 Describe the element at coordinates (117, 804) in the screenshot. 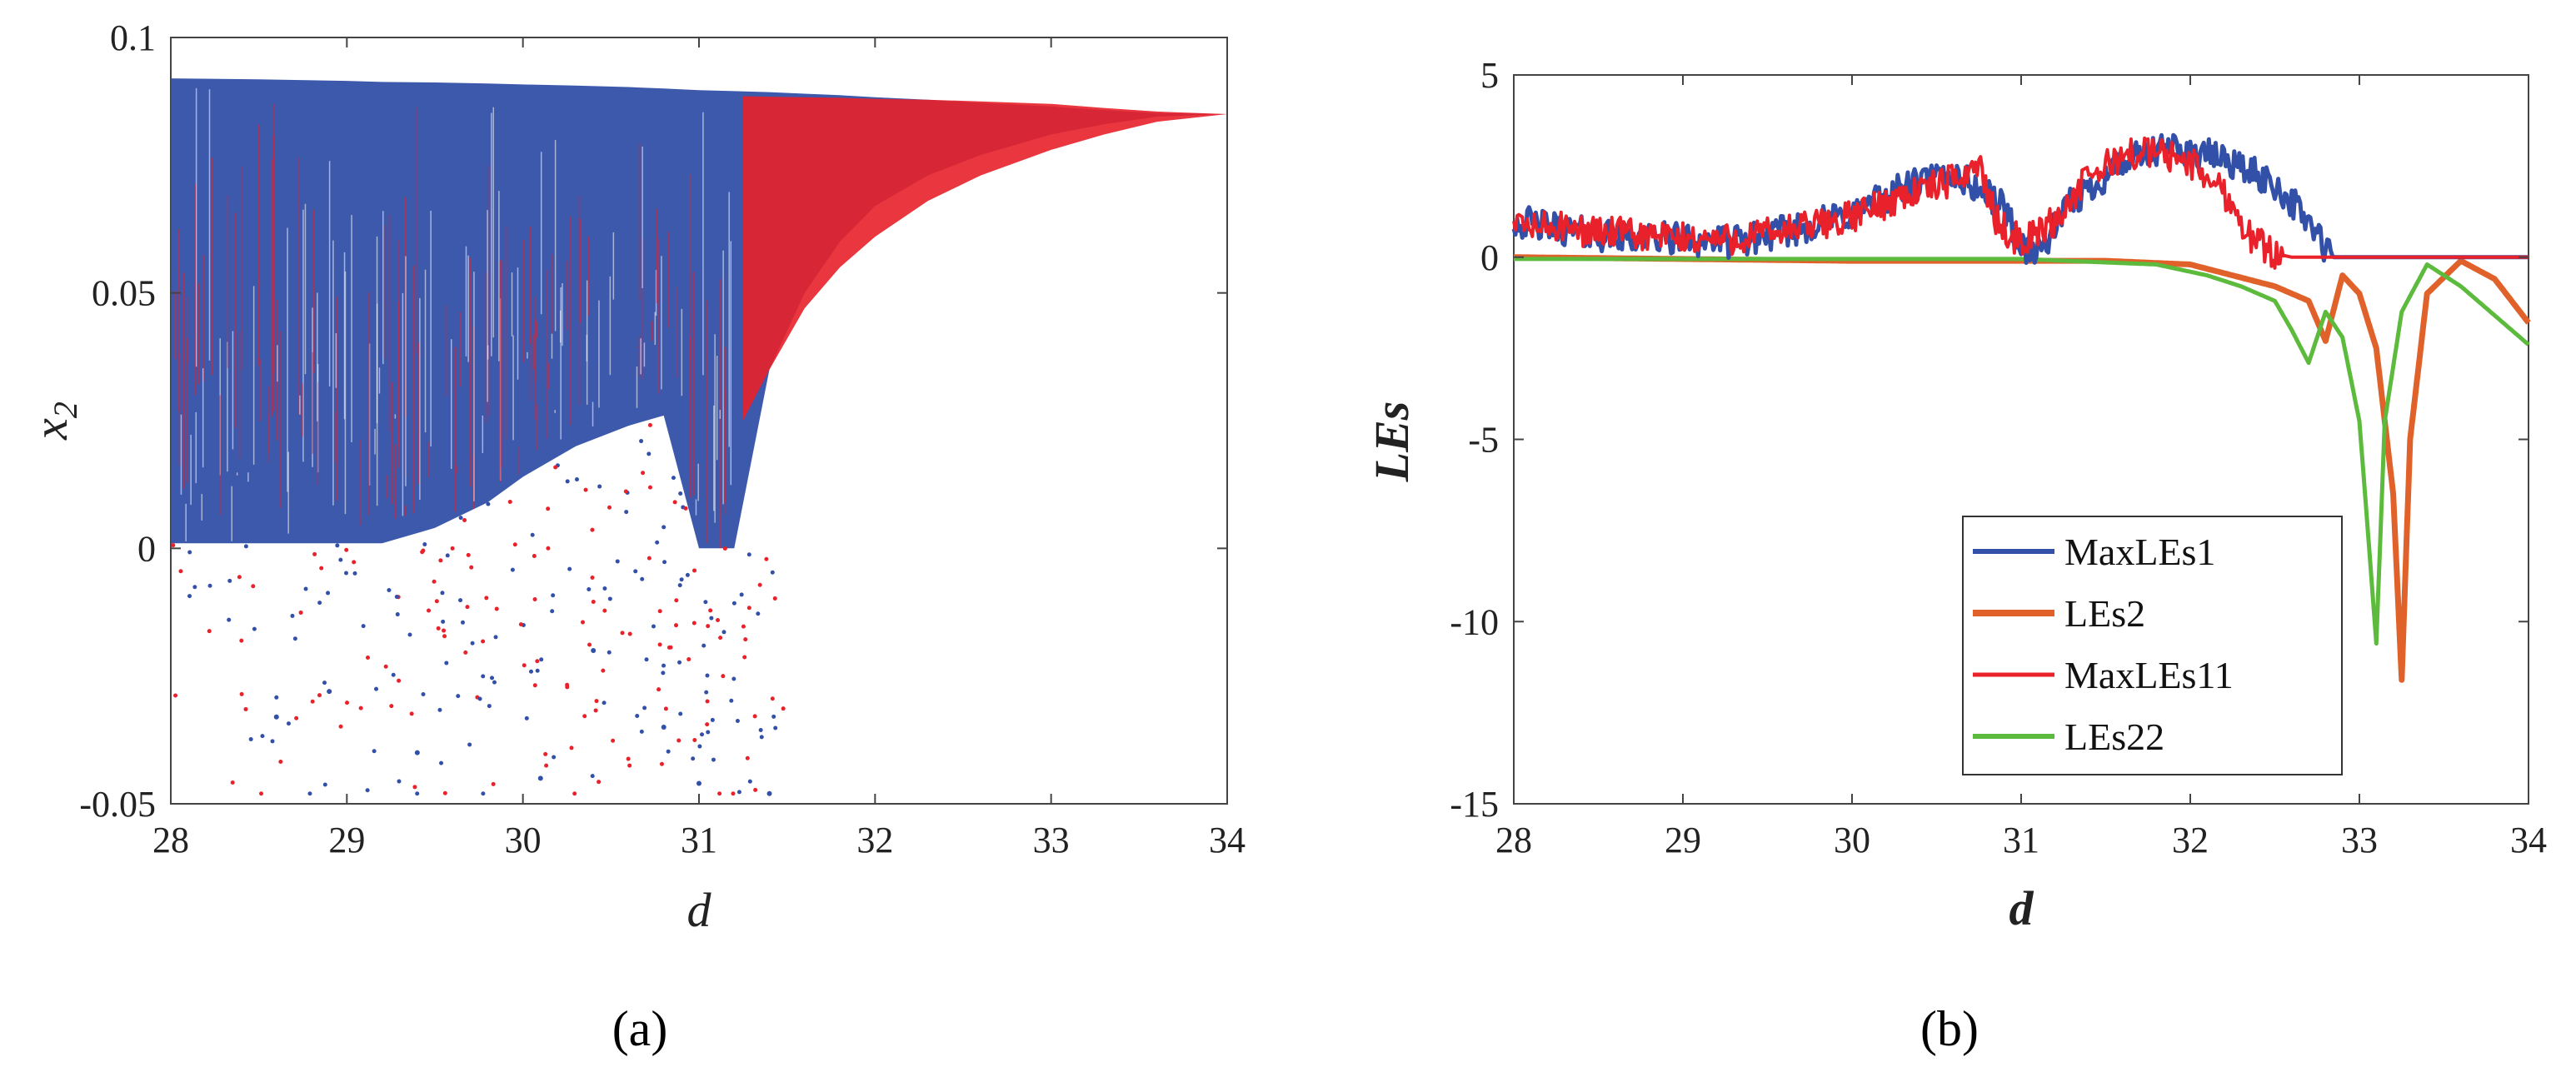

I see `y-tick-label: -0.05` at that location.